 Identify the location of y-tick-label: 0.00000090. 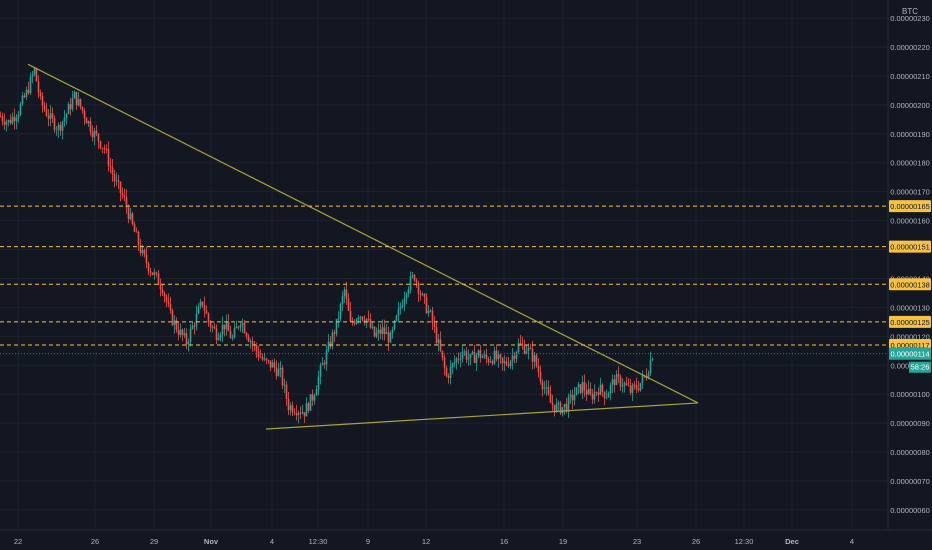
(910, 423).